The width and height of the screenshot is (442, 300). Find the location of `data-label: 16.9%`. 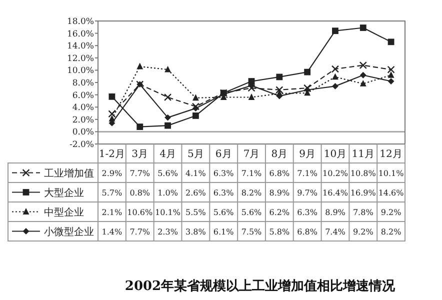

data-label: 16.9% is located at coordinates (363, 193).